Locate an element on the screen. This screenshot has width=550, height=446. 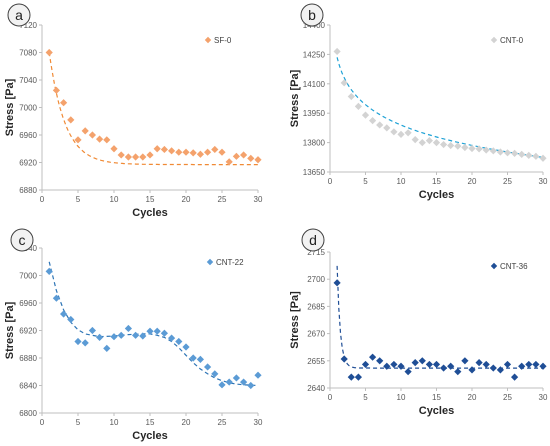
panel-label: b is located at coordinates (312, 15).